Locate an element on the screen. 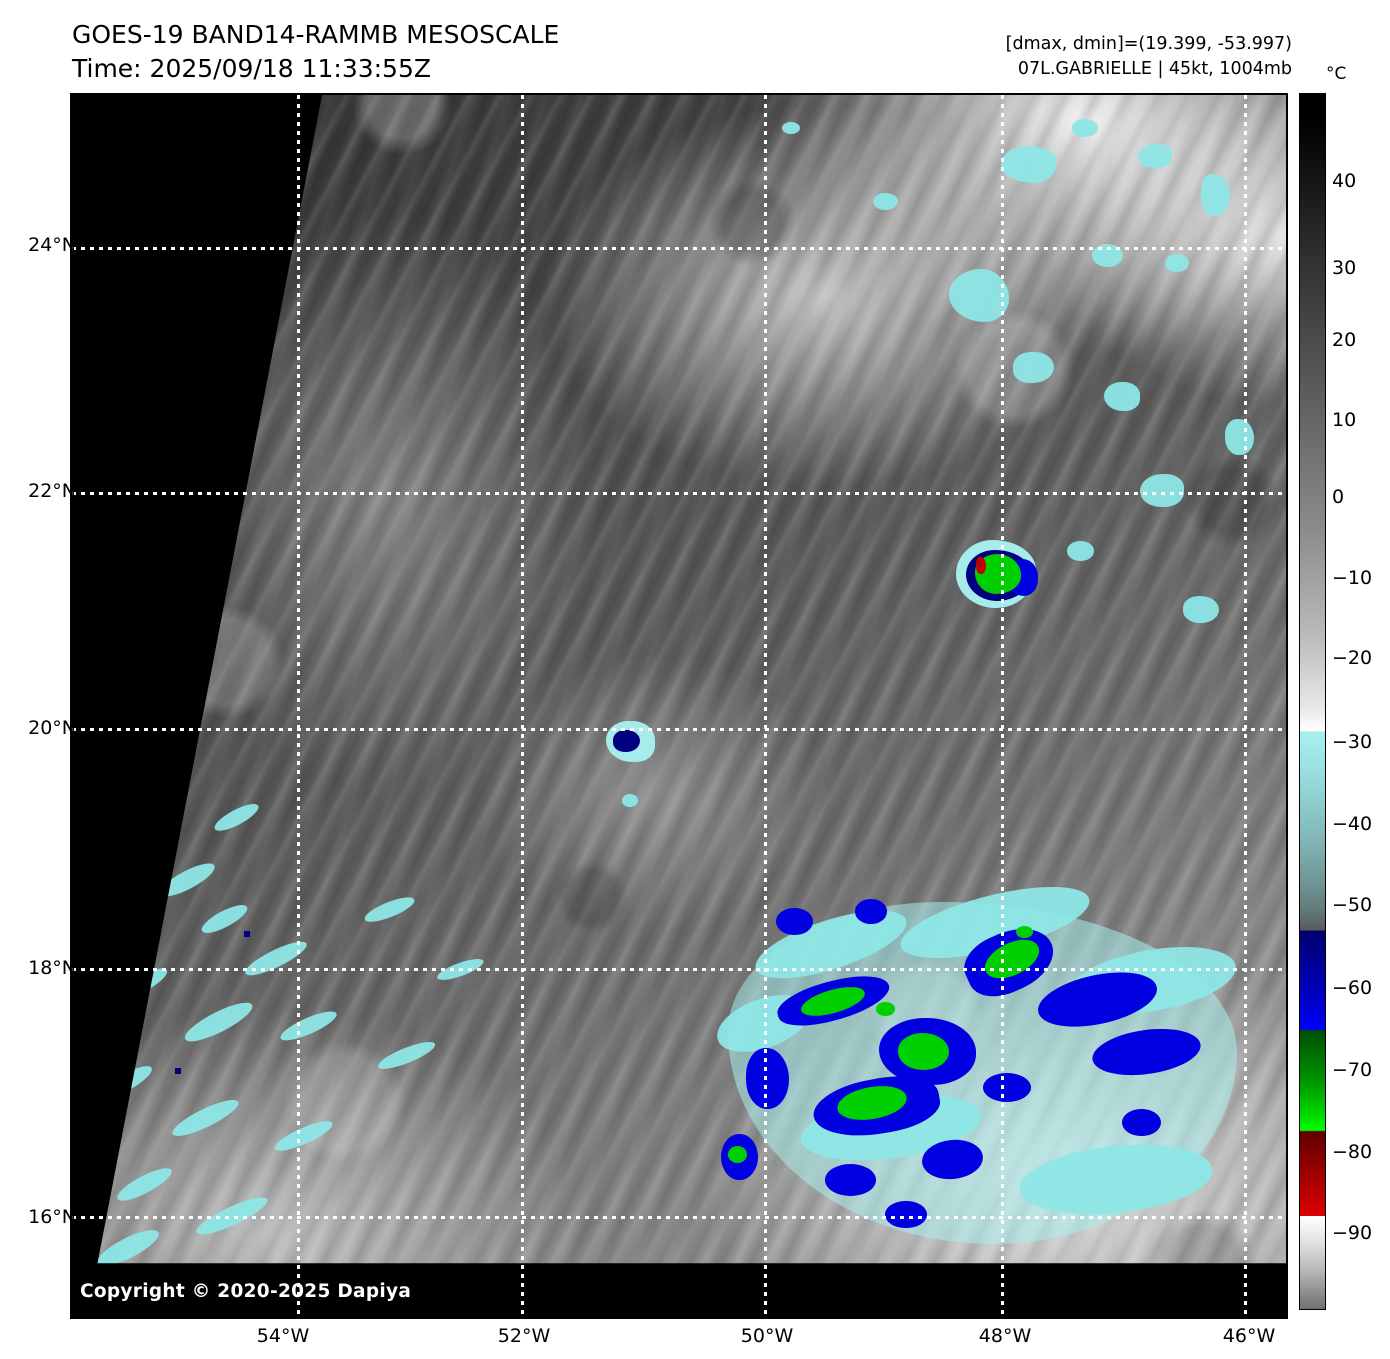 The width and height of the screenshot is (1390, 1359). lat-tick-label: 22°N is located at coordinates (52, 491).